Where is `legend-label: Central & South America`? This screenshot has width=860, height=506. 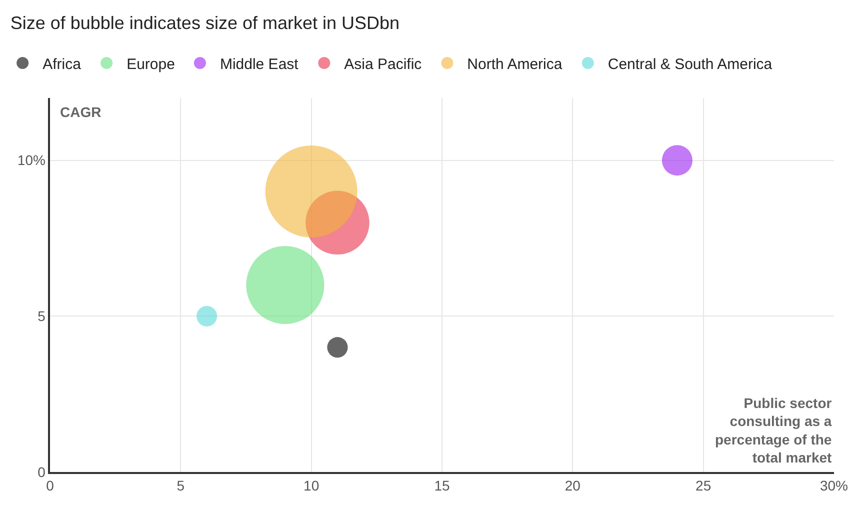 legend-label: Central & South America is located at coordinates (690, 64).